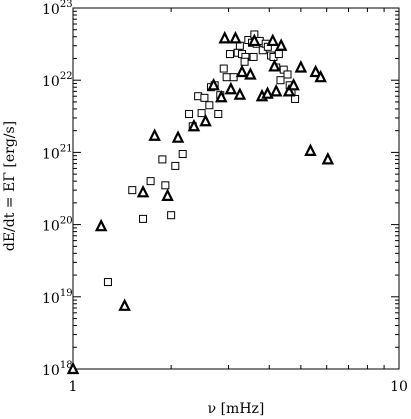 This screenshot has height=419, width=411. I want to click on y-tick-label: 1021, so click(57, 152).